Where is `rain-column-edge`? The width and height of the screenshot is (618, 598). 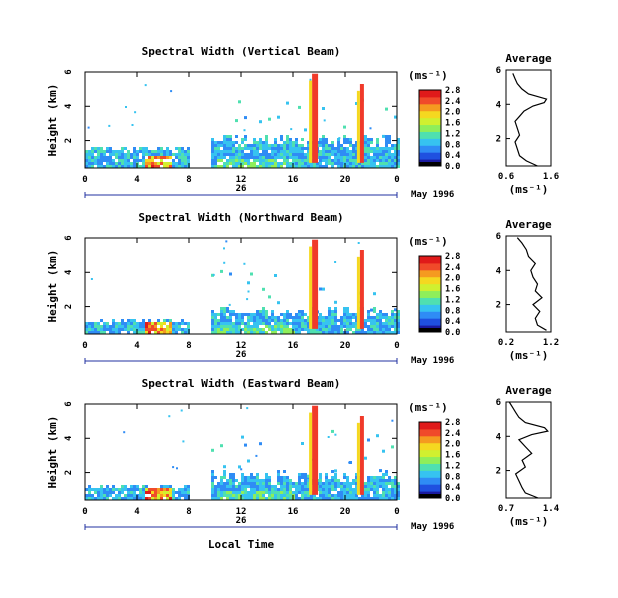 rain-column-edge is located at coordinates (311, 287).